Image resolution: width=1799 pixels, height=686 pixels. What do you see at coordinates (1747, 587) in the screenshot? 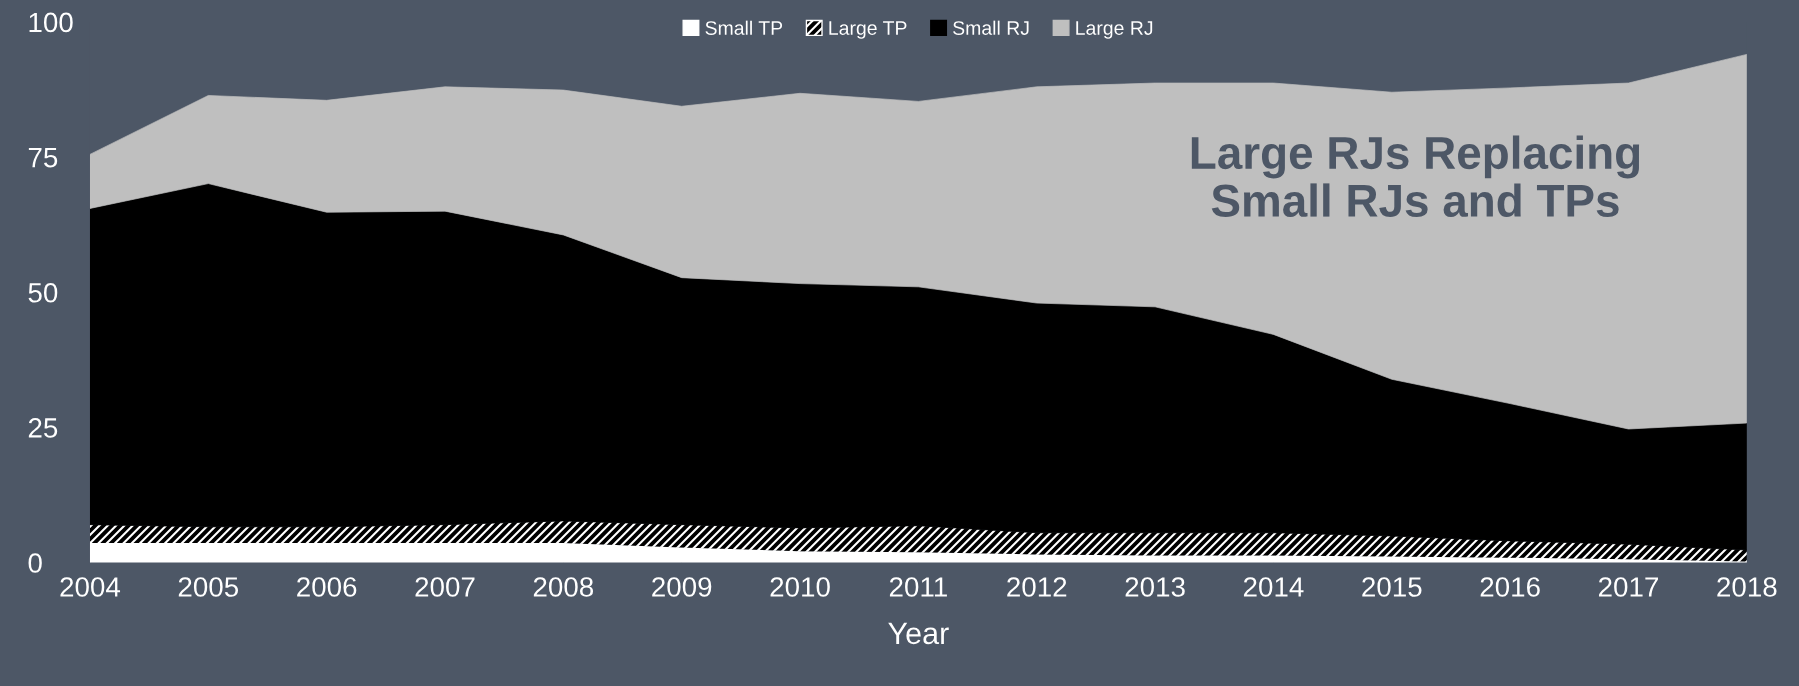
I see `x-tick-label: 2018` at bounding box center [1747, 587].